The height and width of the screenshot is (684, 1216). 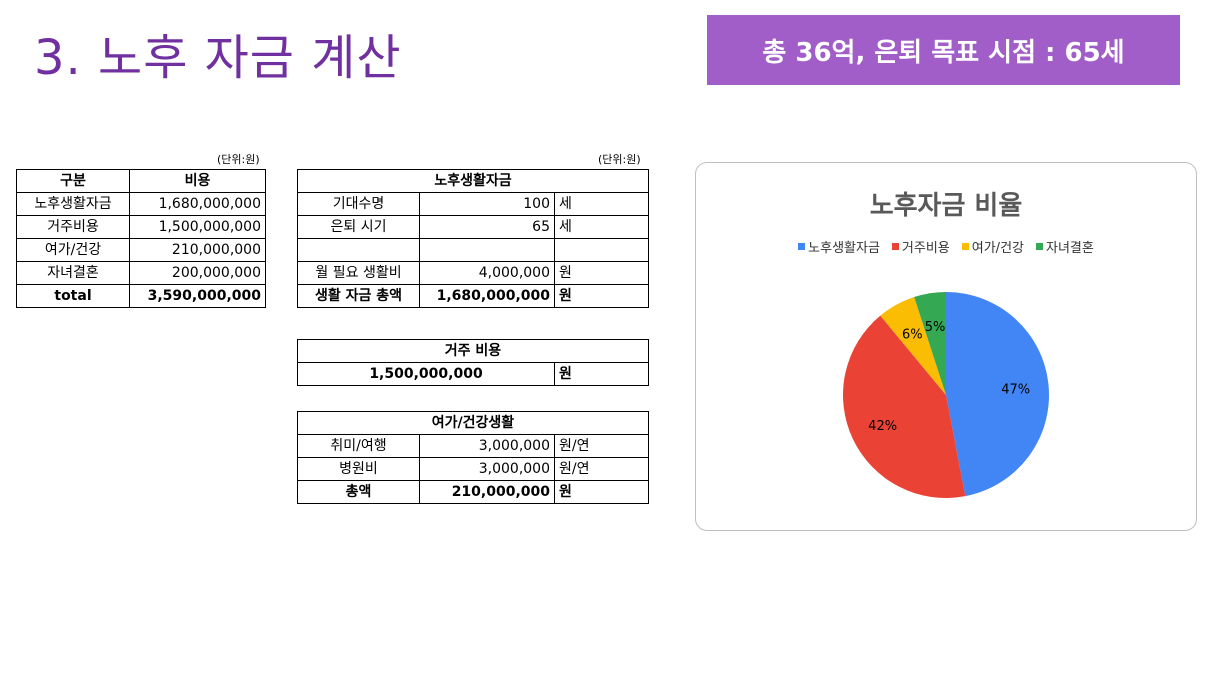 I want to click on leisure-header: 여가/건강생활, so click(x=473, y=423).